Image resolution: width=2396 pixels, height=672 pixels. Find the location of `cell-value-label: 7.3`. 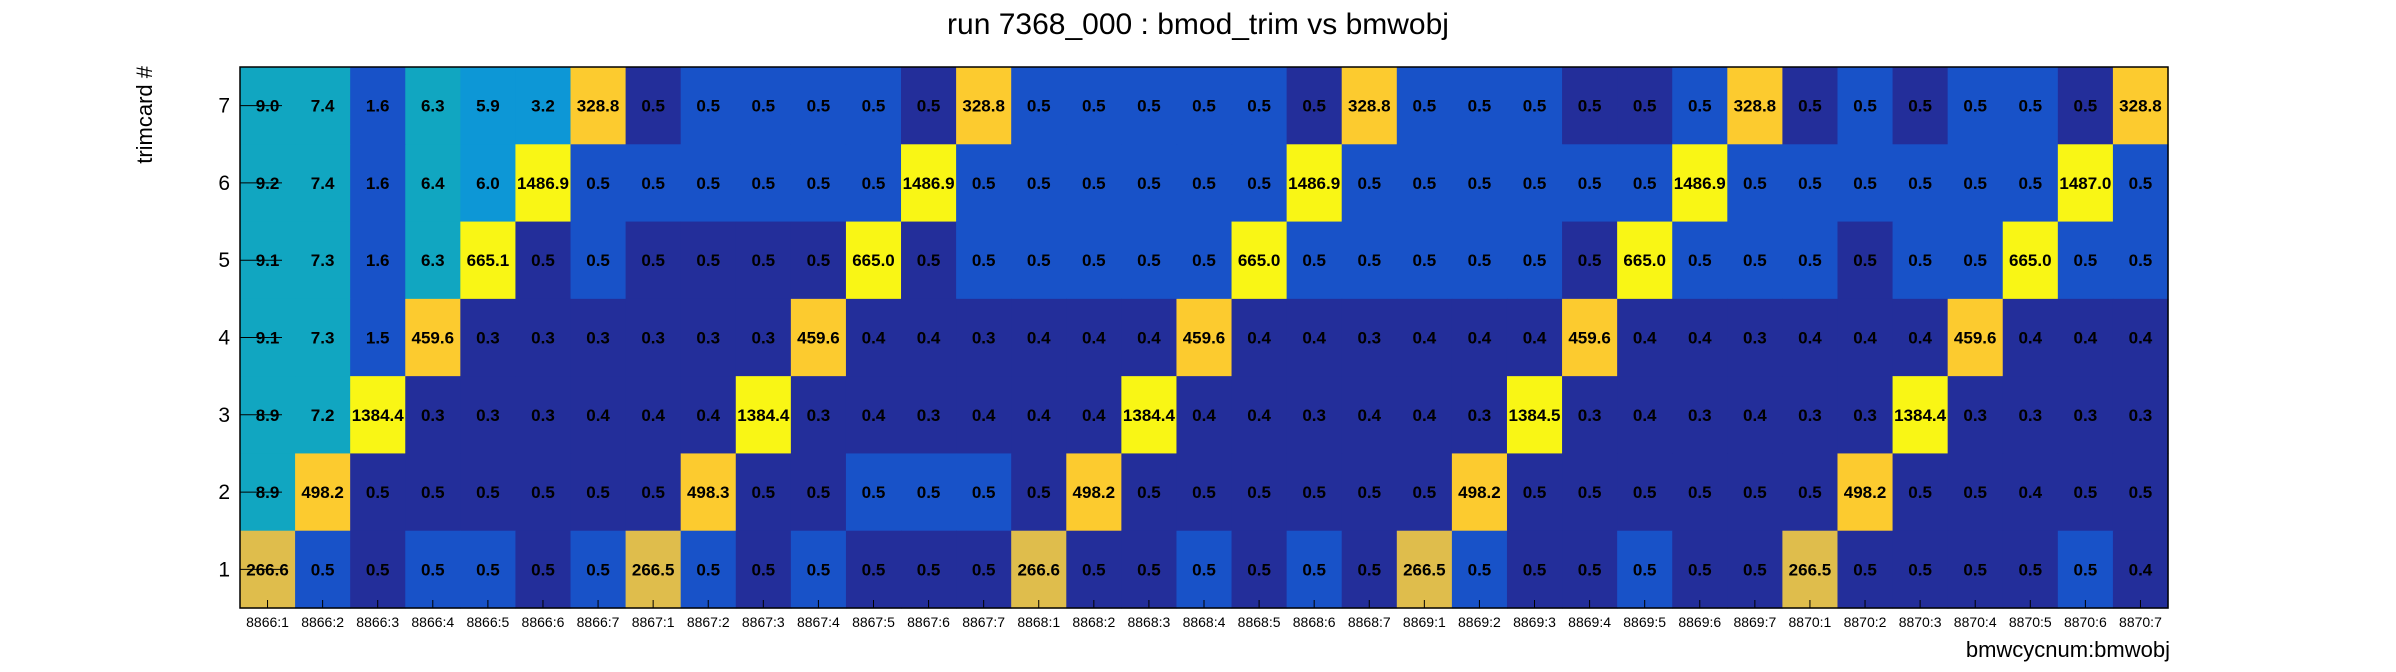

cell-value-label: 7.3 is located at coordinates (323, 260).